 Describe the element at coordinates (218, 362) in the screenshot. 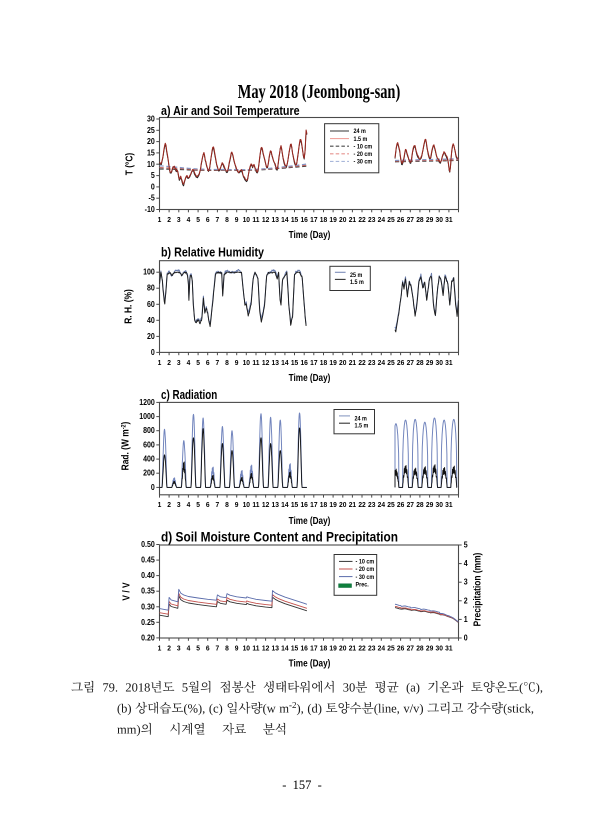

I see `svg-text: 7` at that location.